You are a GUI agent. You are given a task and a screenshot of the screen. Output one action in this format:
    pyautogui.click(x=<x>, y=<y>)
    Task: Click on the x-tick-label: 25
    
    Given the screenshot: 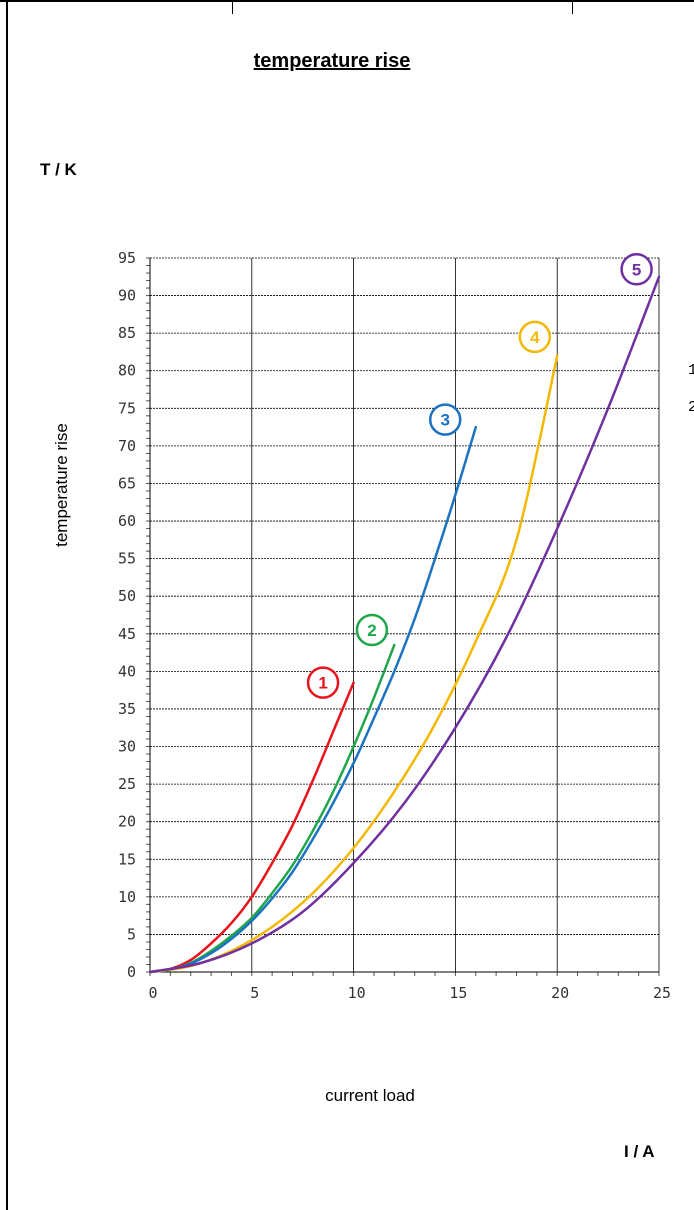 What is the action you would take?
    pyautogui.click(x=662, y=993)
    